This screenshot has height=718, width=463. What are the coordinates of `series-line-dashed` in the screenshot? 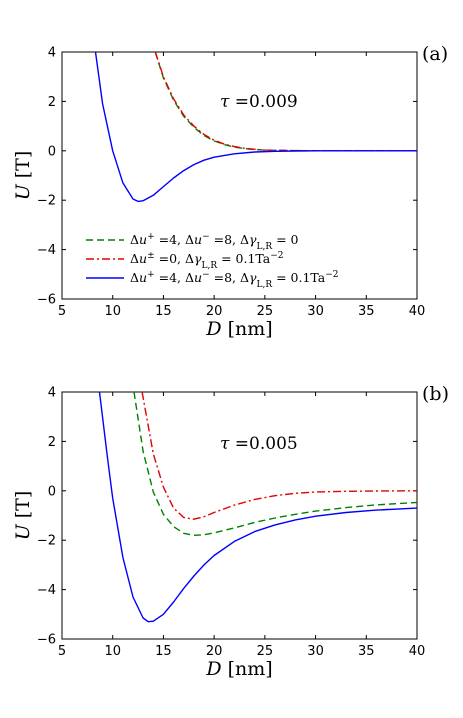 It's located at (275, 464).